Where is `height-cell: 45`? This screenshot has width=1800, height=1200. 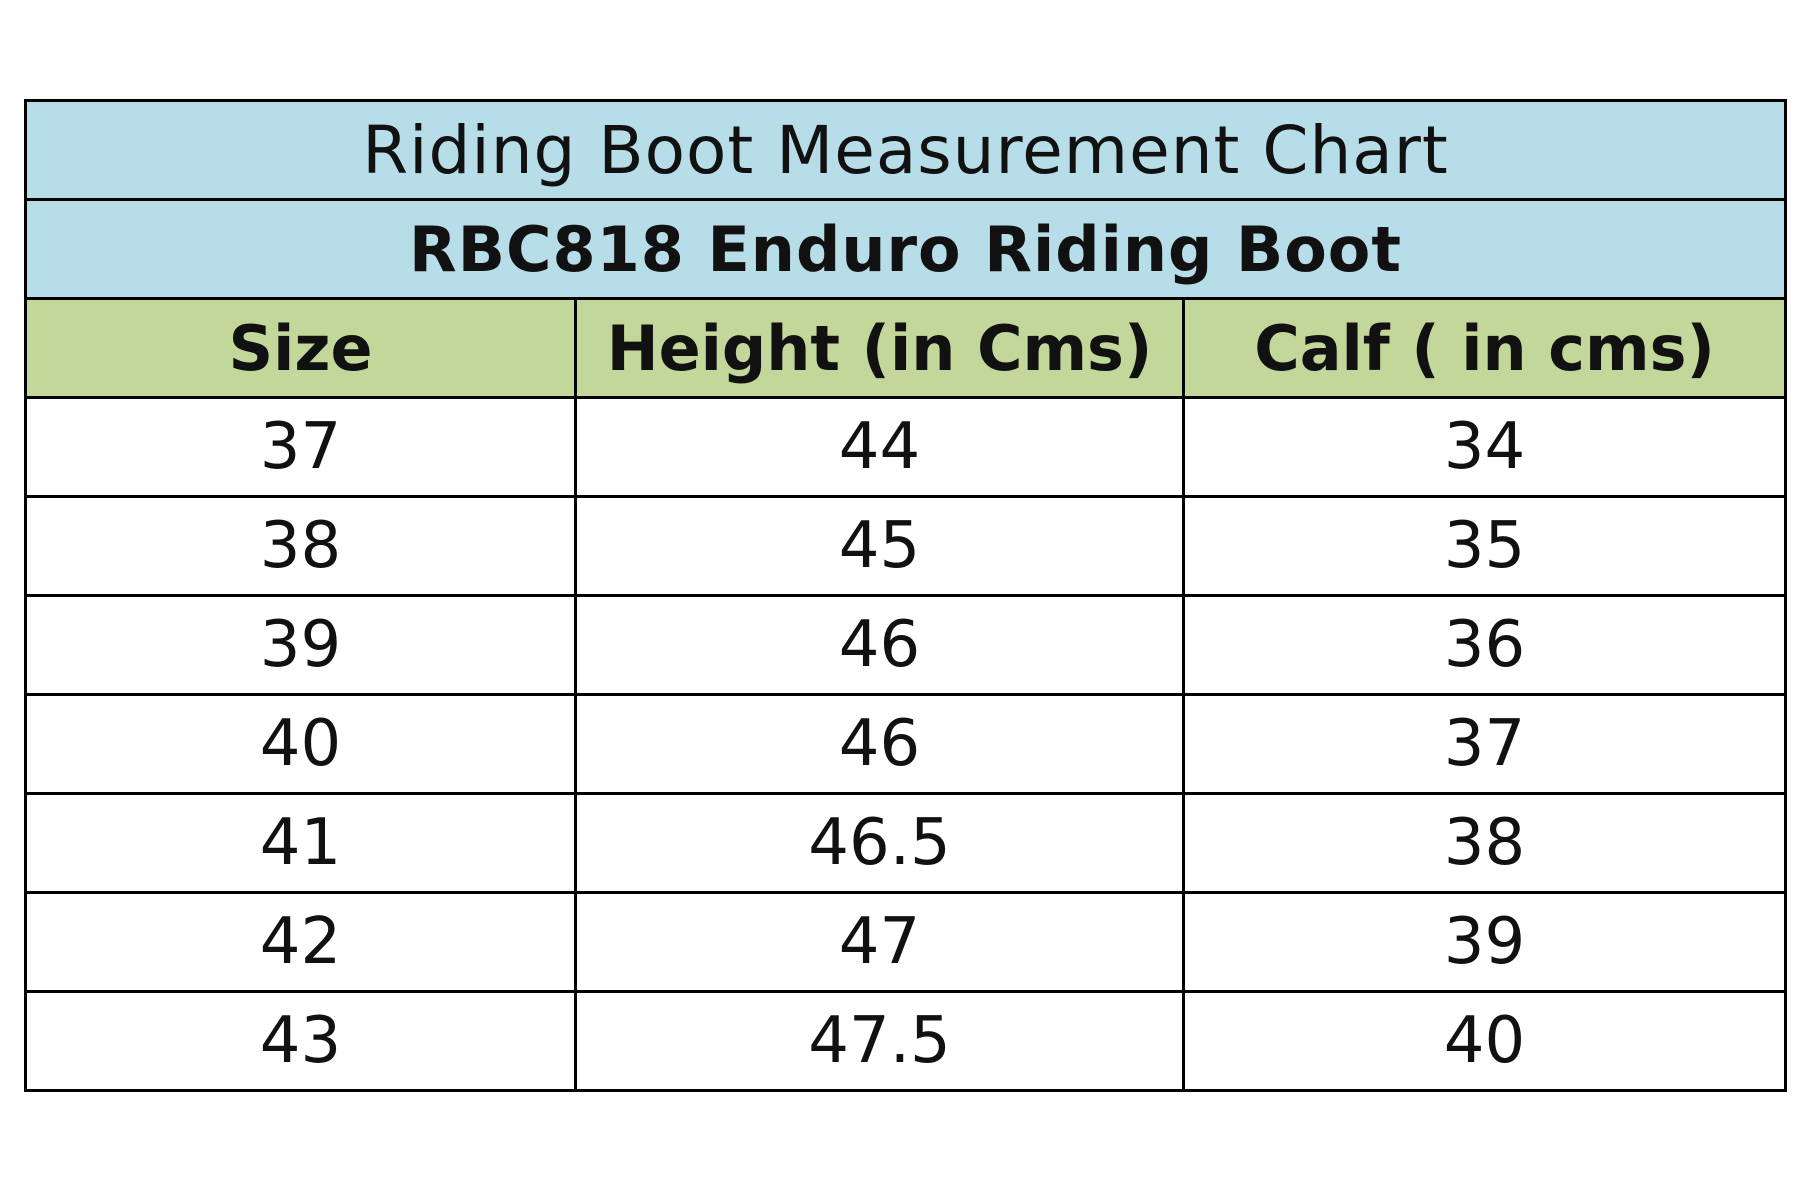
height-cell: 45 is located at coordinates (879, 546).